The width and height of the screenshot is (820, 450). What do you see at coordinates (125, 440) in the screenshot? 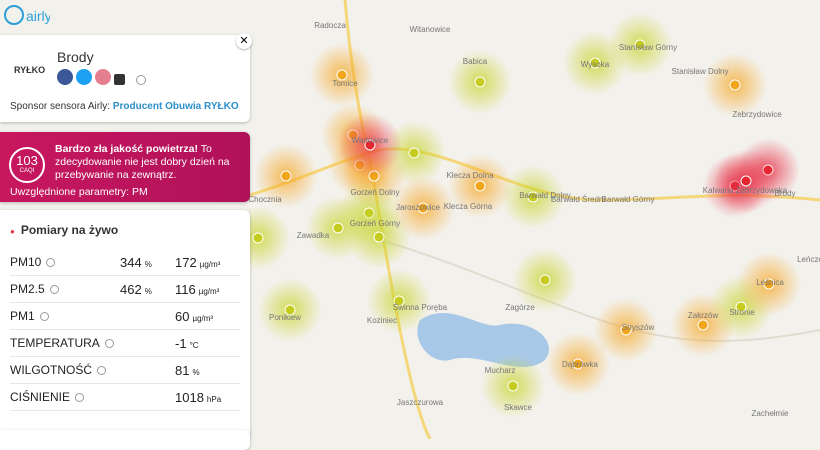
I see `next-card` at bounding box center [125, 440].